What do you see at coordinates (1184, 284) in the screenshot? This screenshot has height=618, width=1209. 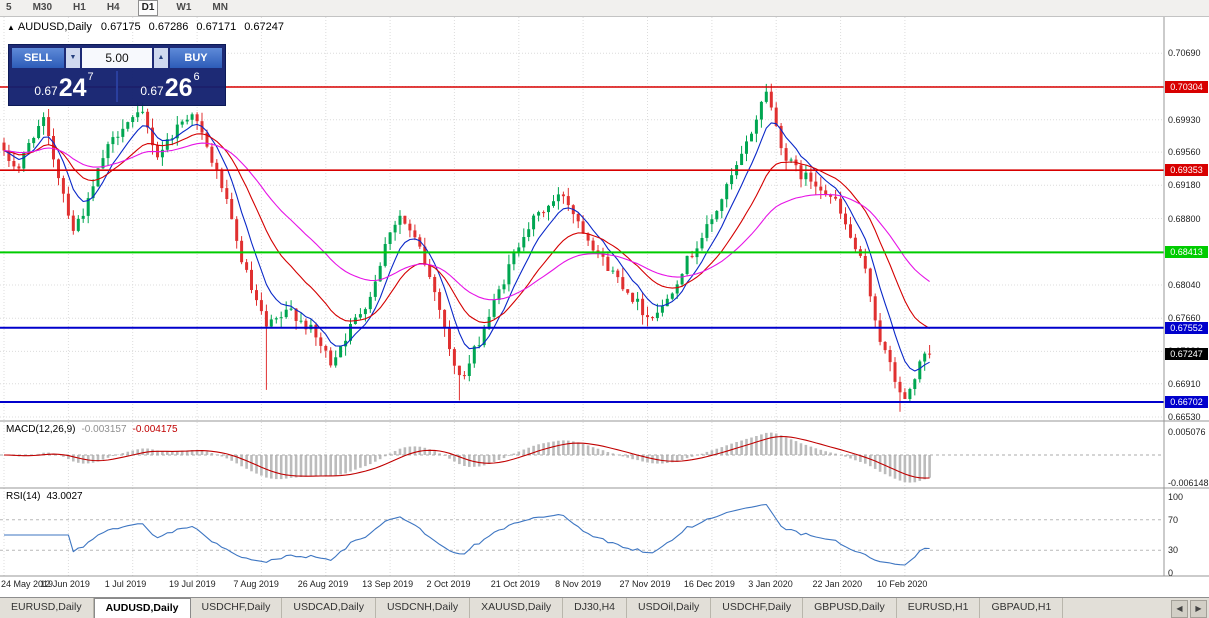 I see `price-axis-label: 0.68040` at bounding box center [1184, 284].